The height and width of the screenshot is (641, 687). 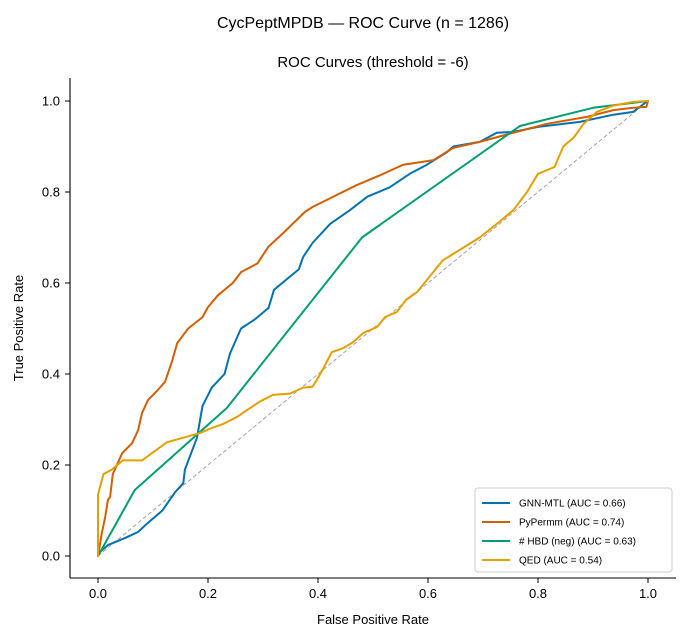 What do you see at coordinates (538, 593) in the screenshot?
I see `x-tick-label: 0.8` at bounding box center [538, 593].